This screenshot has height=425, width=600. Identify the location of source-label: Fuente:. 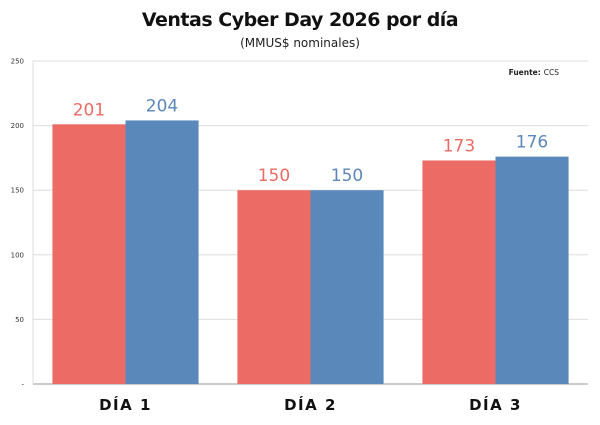
(525, 72).